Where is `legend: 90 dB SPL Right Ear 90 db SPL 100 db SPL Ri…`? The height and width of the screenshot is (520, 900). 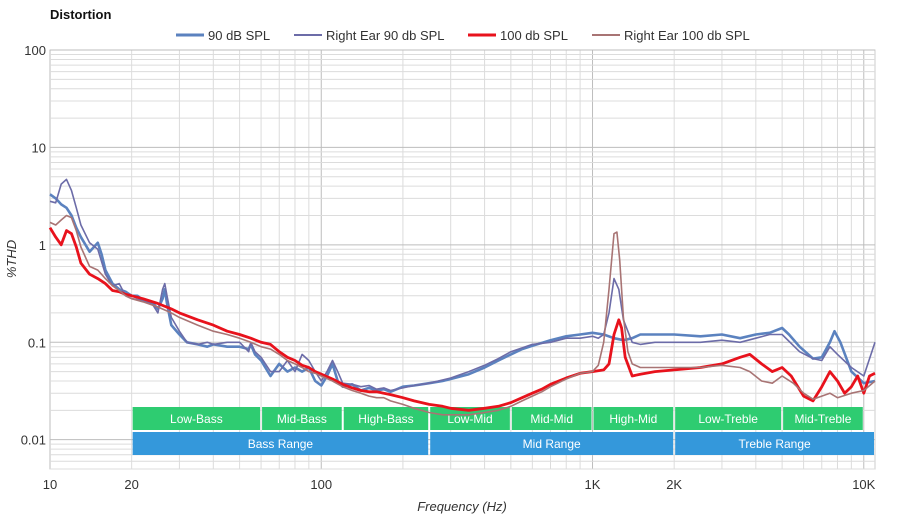
legend: 90 dB SPL Right Ear 90 db SPL 100 db SPL Ri… is located at coordinates (463, 35).